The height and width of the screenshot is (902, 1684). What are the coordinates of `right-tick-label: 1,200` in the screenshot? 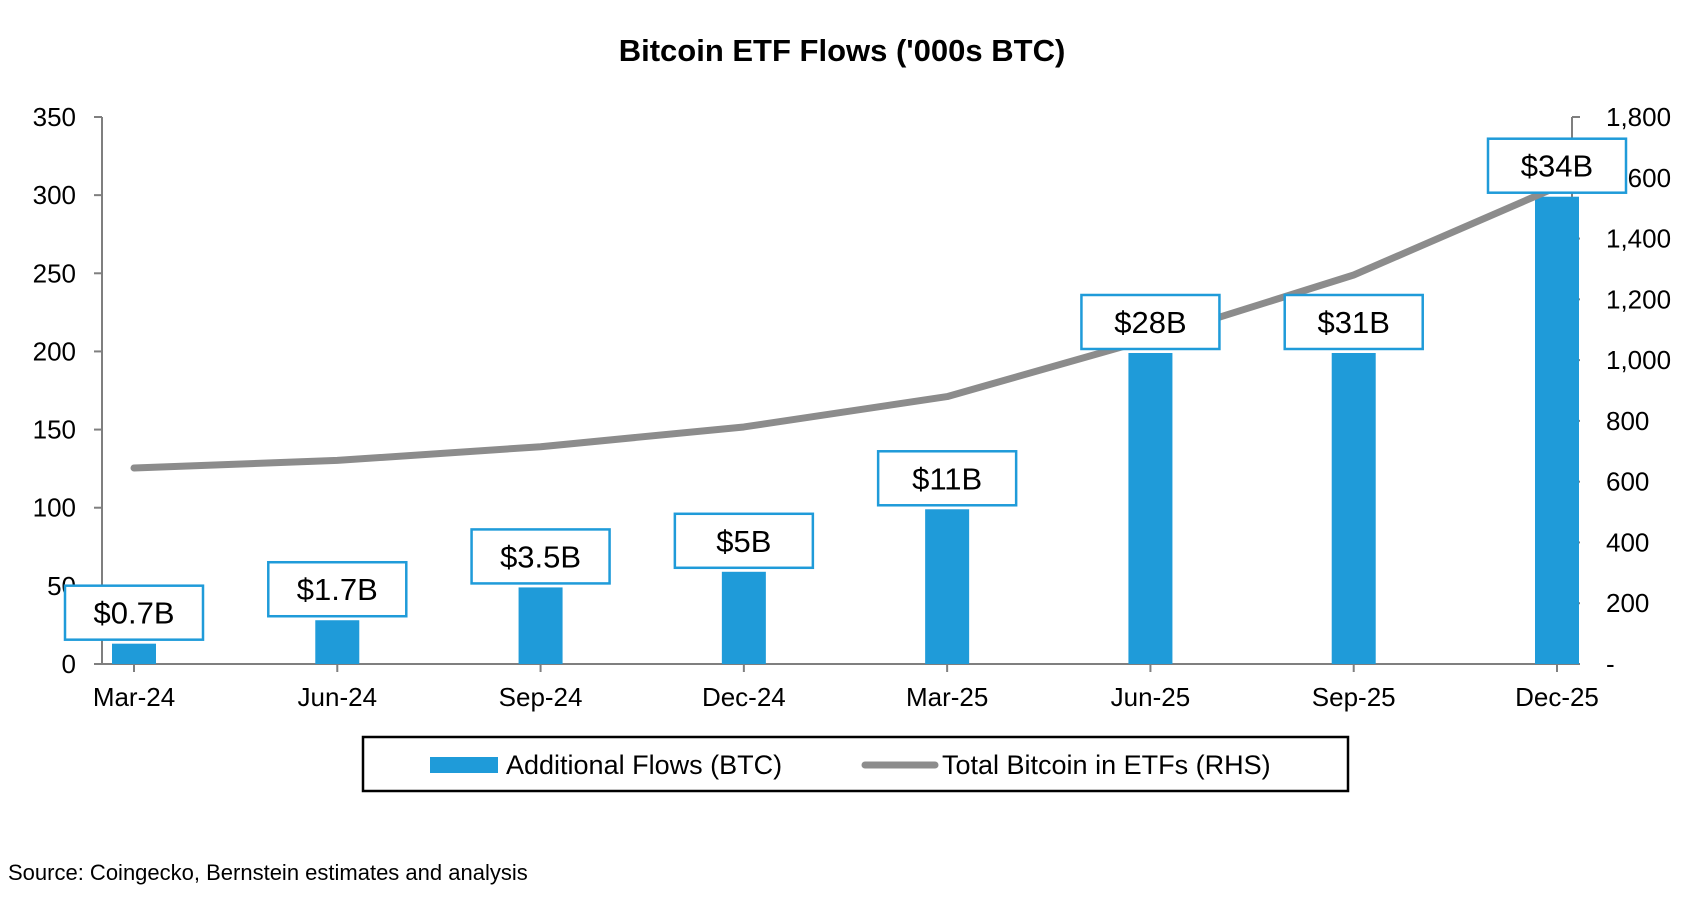 It's located at (1638, 299).